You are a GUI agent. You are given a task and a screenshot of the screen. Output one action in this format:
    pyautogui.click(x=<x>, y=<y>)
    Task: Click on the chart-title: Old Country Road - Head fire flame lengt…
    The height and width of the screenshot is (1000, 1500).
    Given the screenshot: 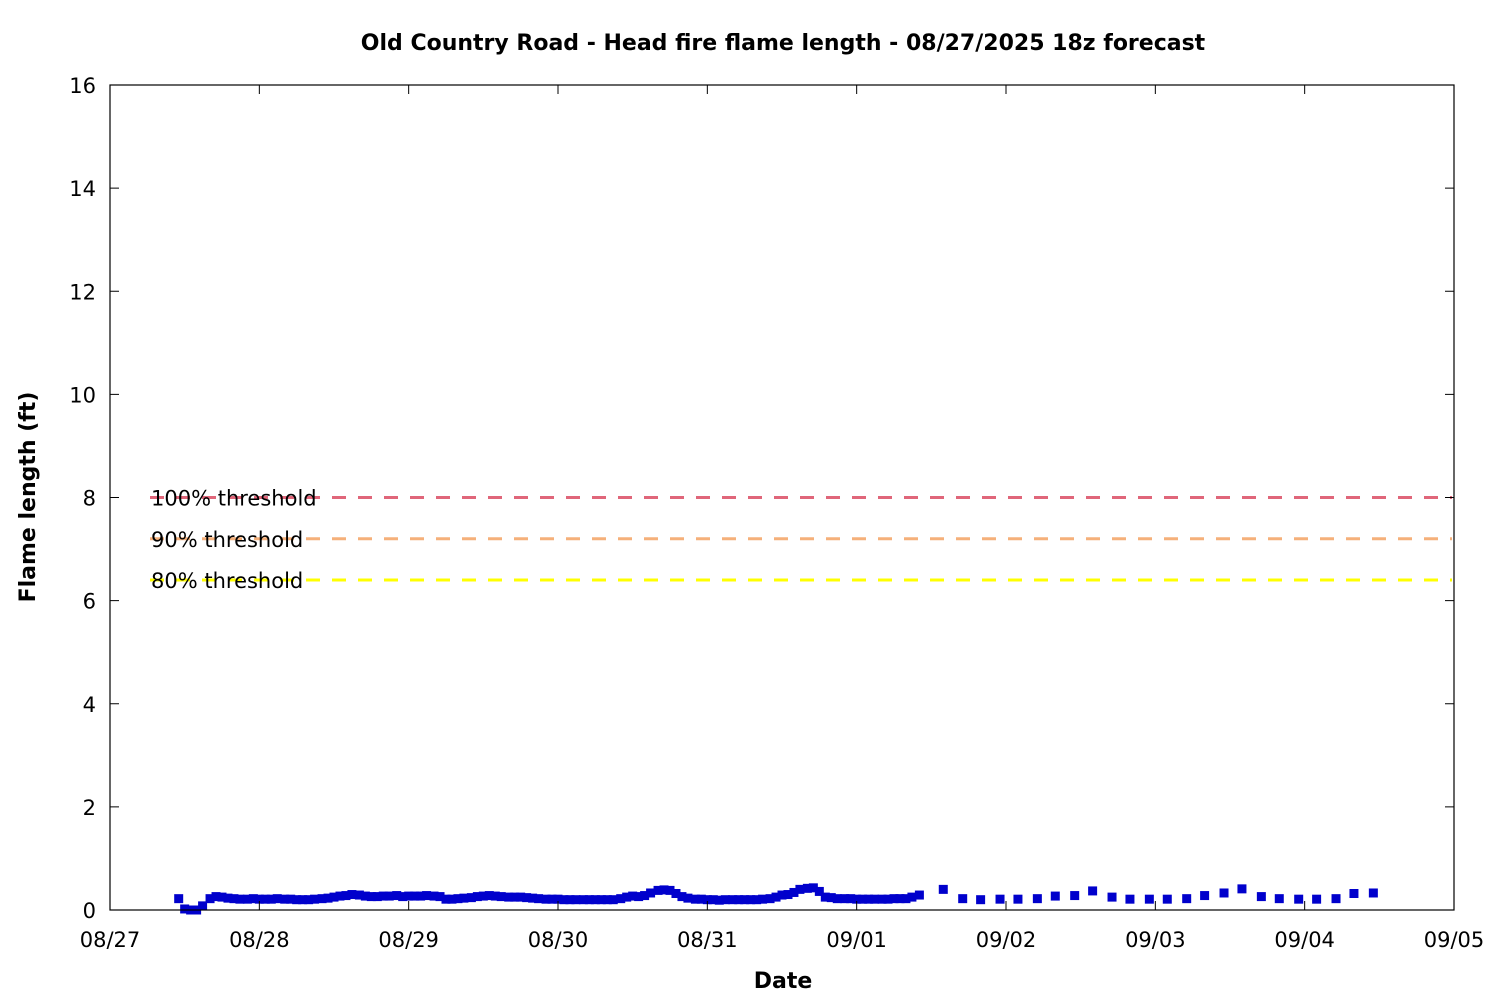 What is the action you would take?
    pyautogui.click(x=783, y=43)
    